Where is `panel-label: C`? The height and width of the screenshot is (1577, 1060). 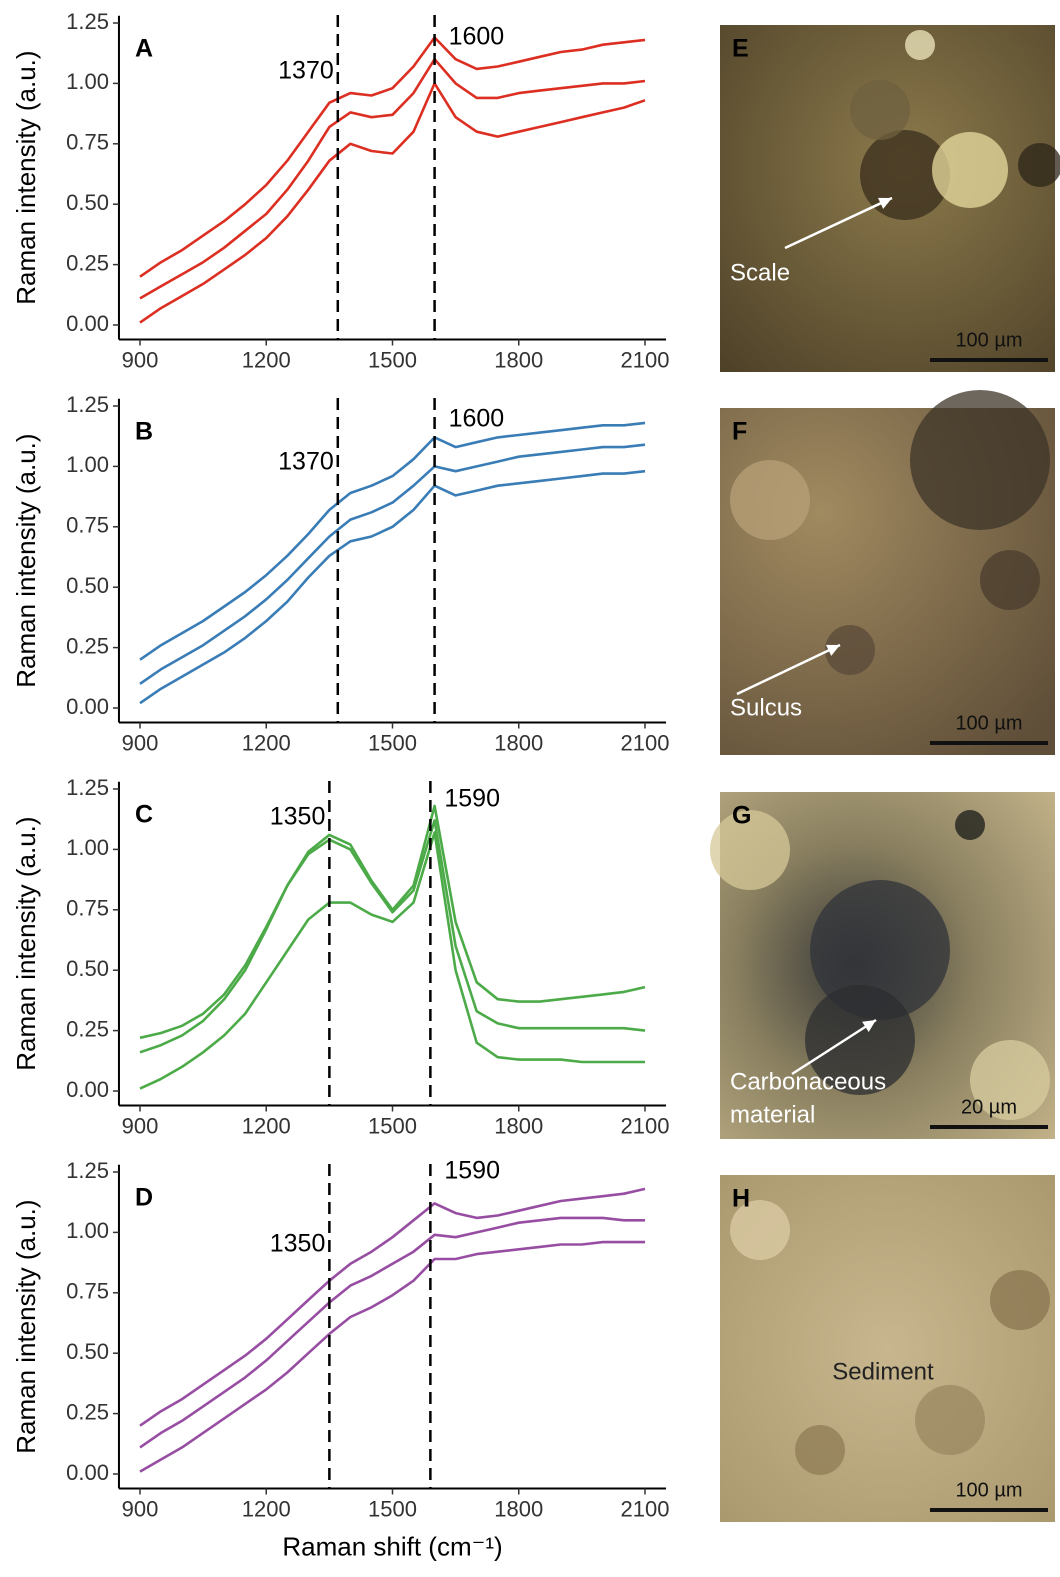
panel-label: C is located at coordinates (144, 815).